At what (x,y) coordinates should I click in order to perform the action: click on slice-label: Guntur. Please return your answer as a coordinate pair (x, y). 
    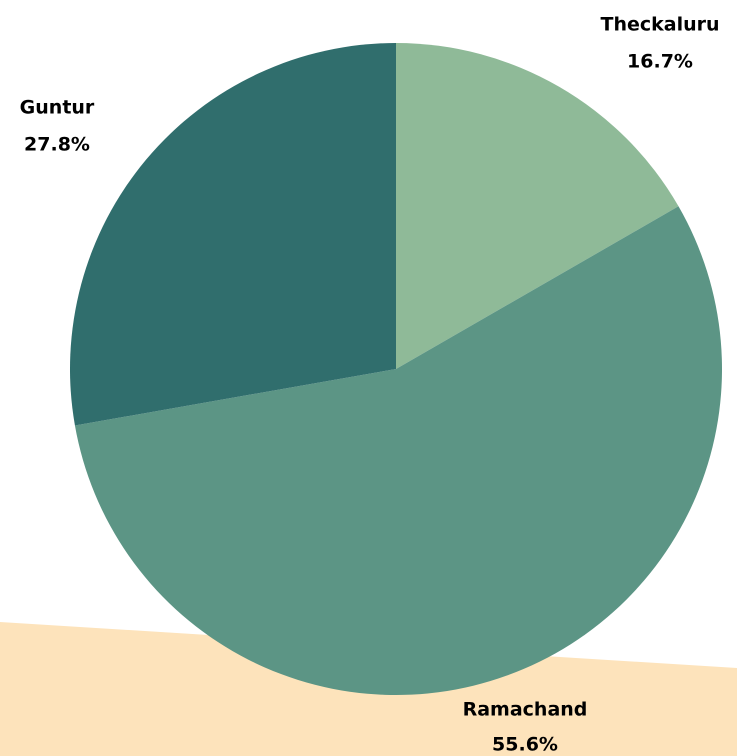
    Looking at the image, I should click on (57, 108).